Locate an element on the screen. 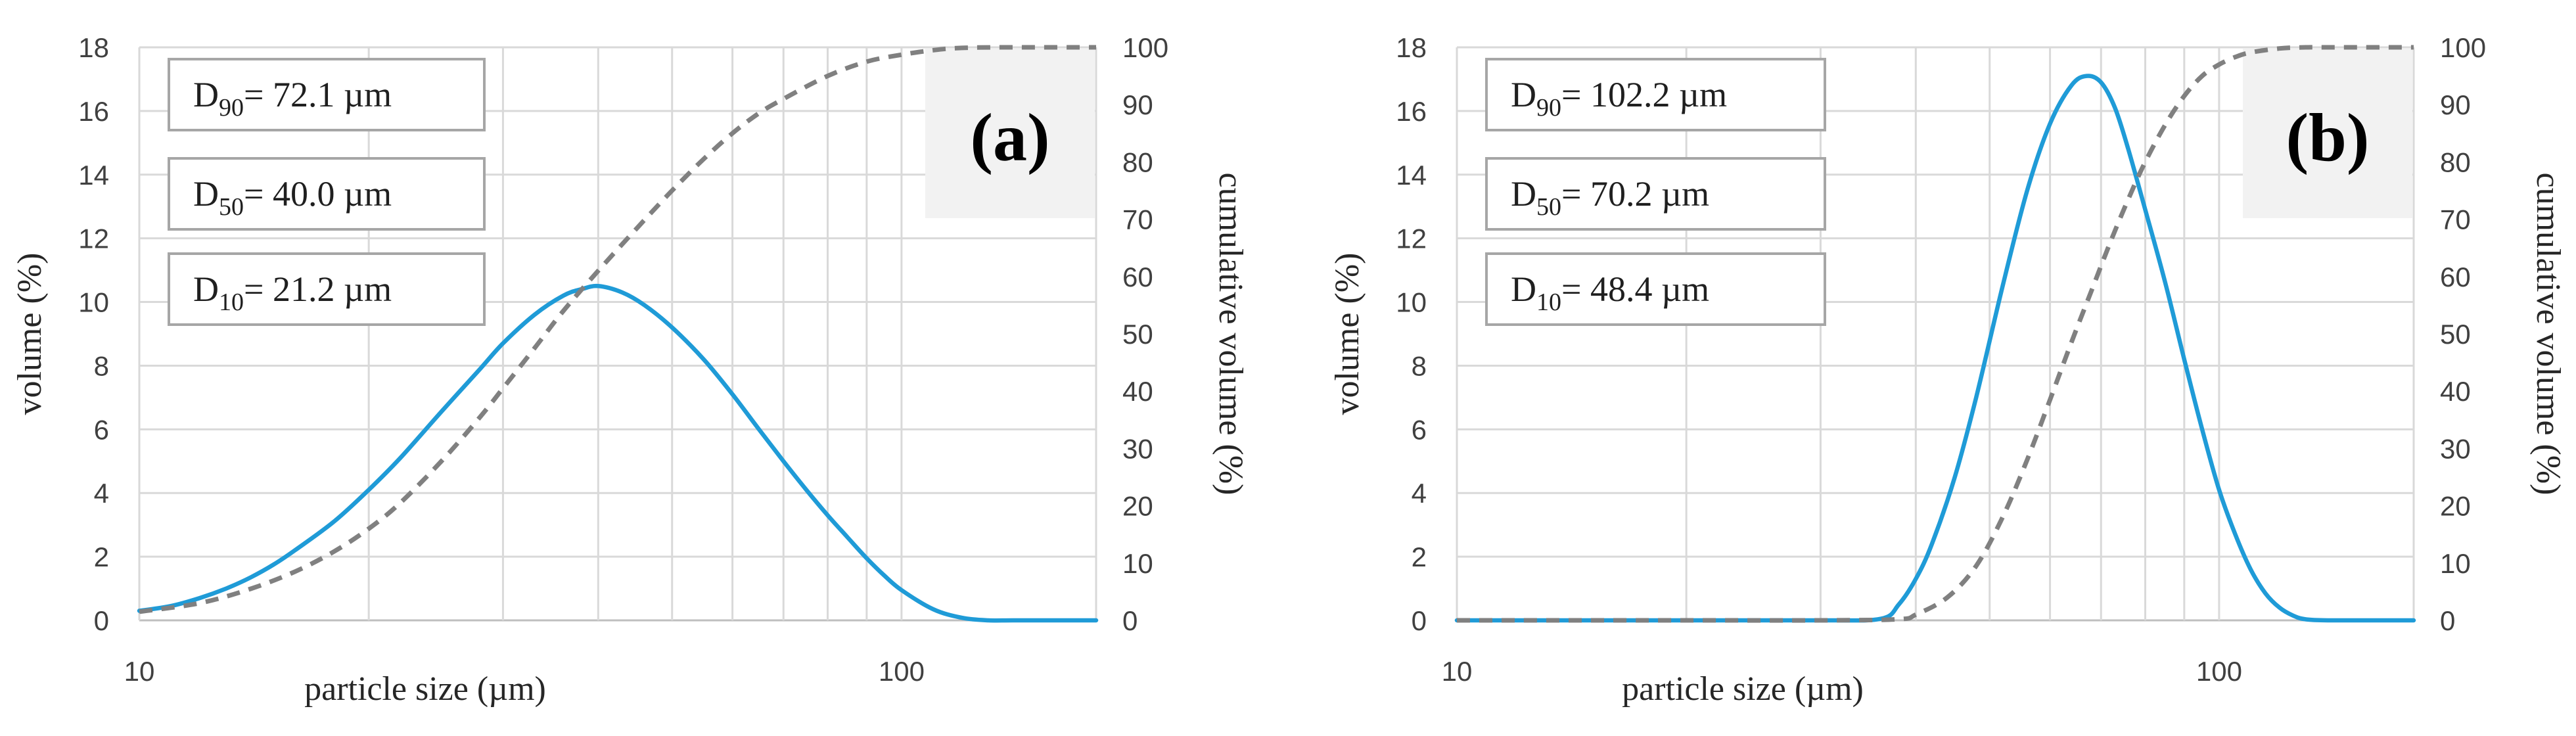 The image size is (2576, 736). annotation-text: D90= 72.1 µm is located at coordinates (292, 98).